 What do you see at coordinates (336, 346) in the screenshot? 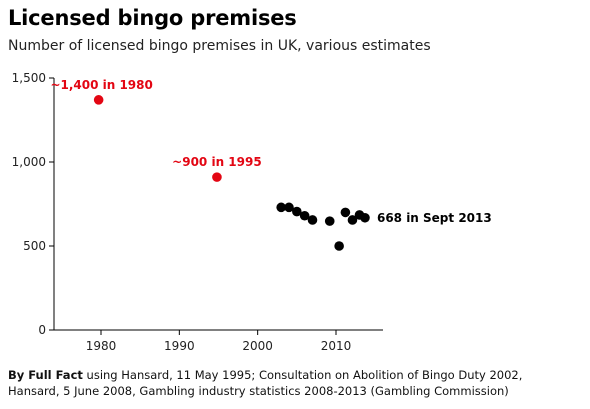
I see `x-tick-label: 2010` at bounding box center [336, 346].